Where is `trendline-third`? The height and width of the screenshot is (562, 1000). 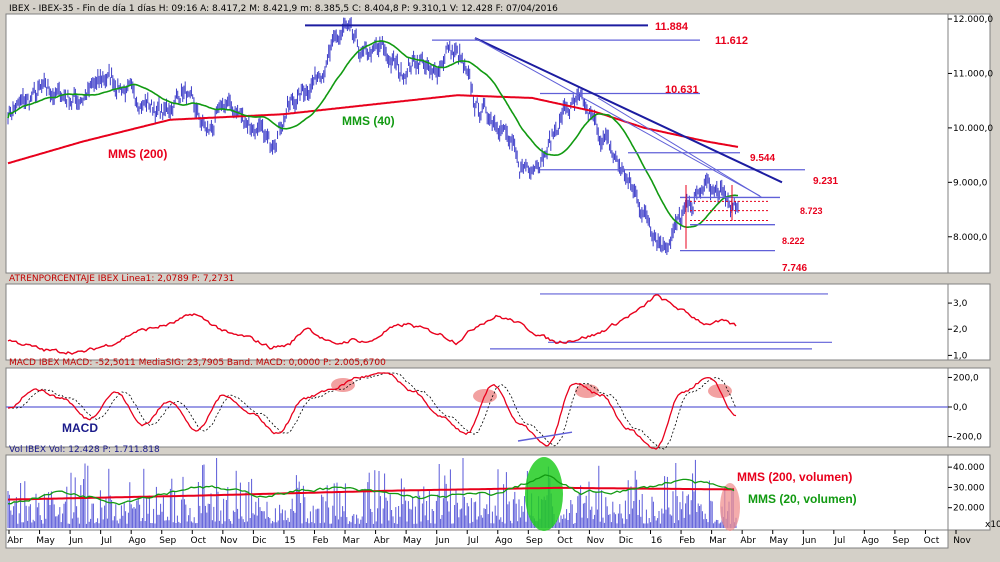
trendline-third is located at coordinates (680, 148).